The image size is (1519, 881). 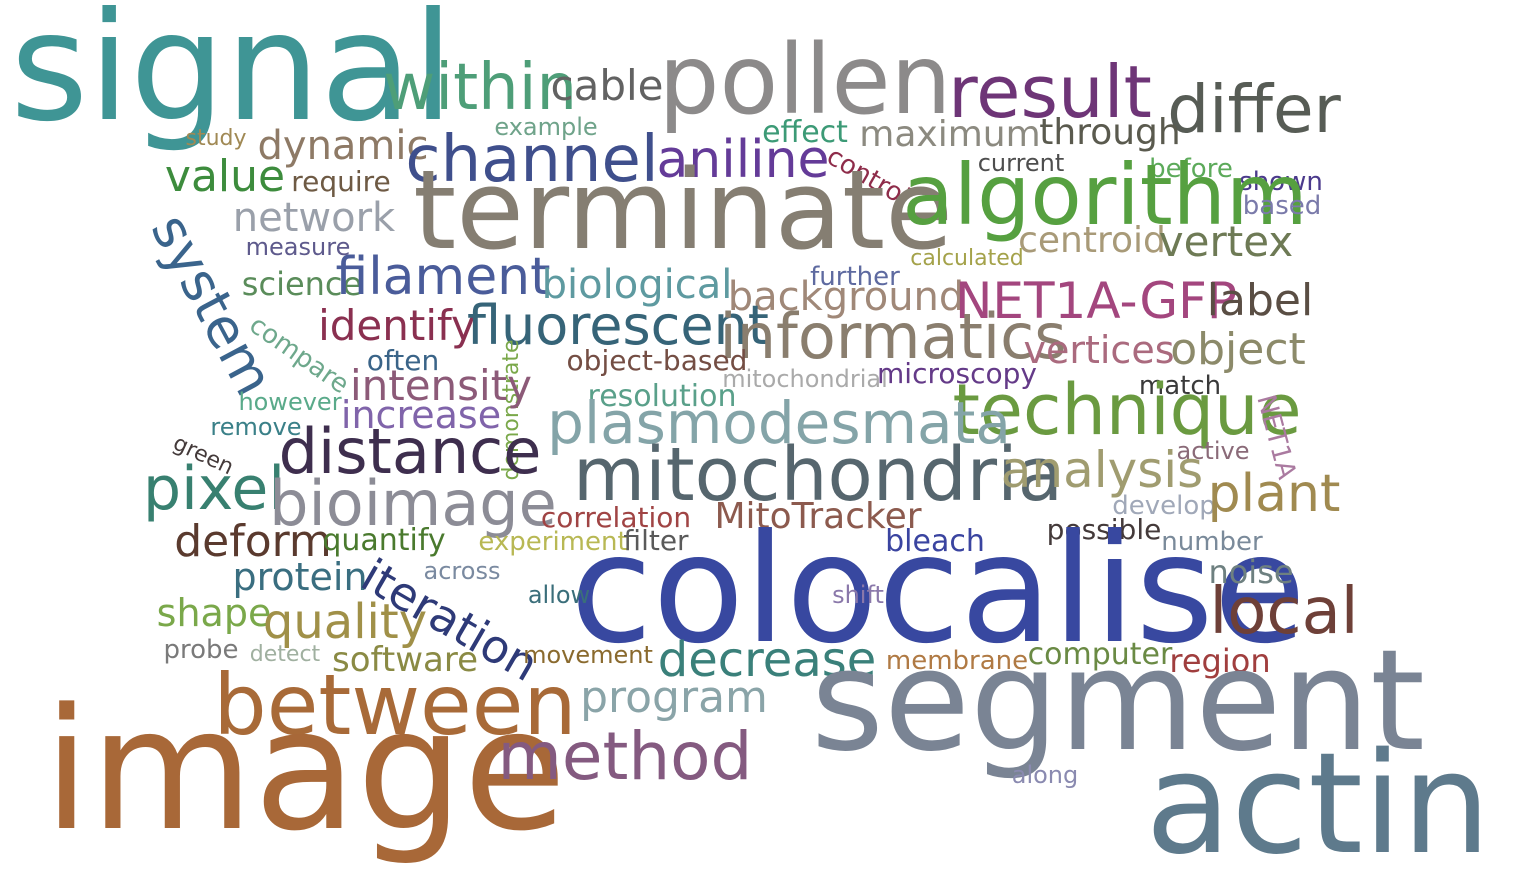 What do you see at coordinates (1104, 529) in the screenshot?
I see `word-possible: possible` at bounding box center [1104, 529].